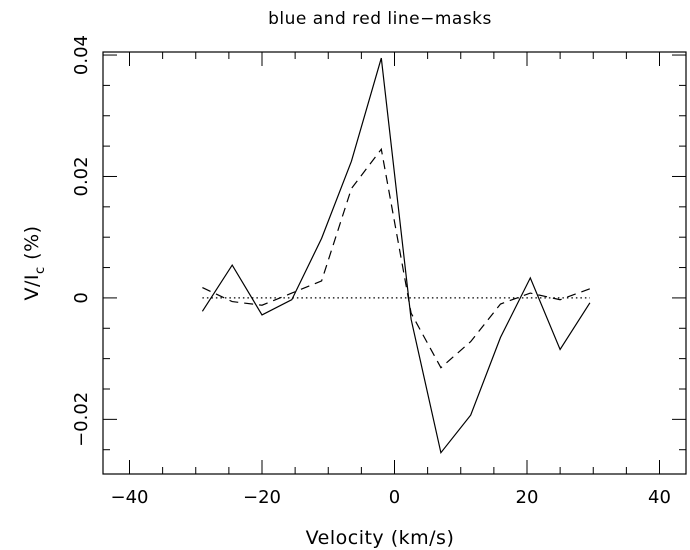  I want to click on y-axis-label-unit-text: (%), so click(32, 242).